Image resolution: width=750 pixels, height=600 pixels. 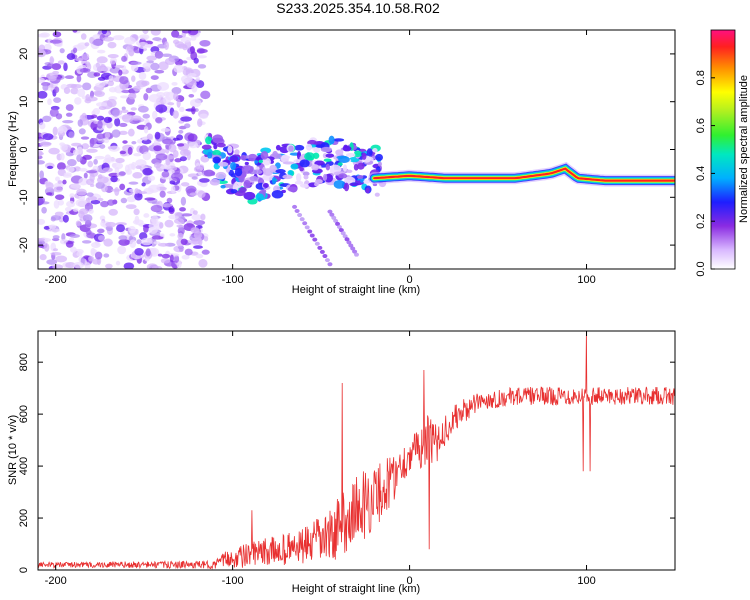 I want to click on spectrogram-x-tick-label: -100, so click(x=233, y=280).